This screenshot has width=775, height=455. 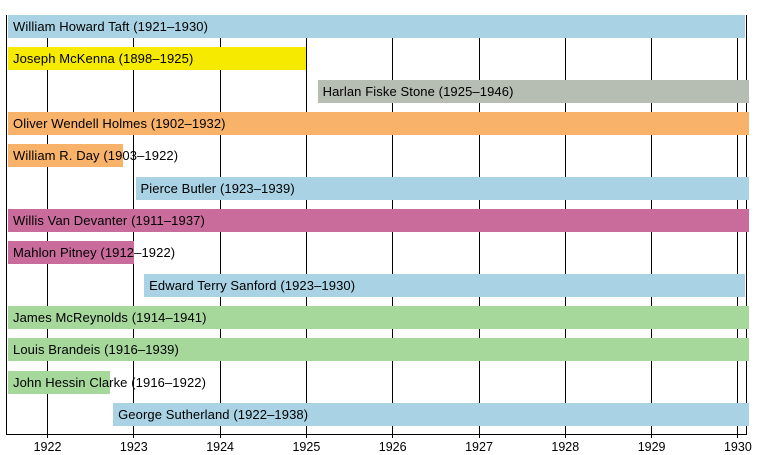 What do you see at coordinates (565, 447) in the screenshot?
I see `axis-tick-label: 1928` at bounding box center [565, 447].